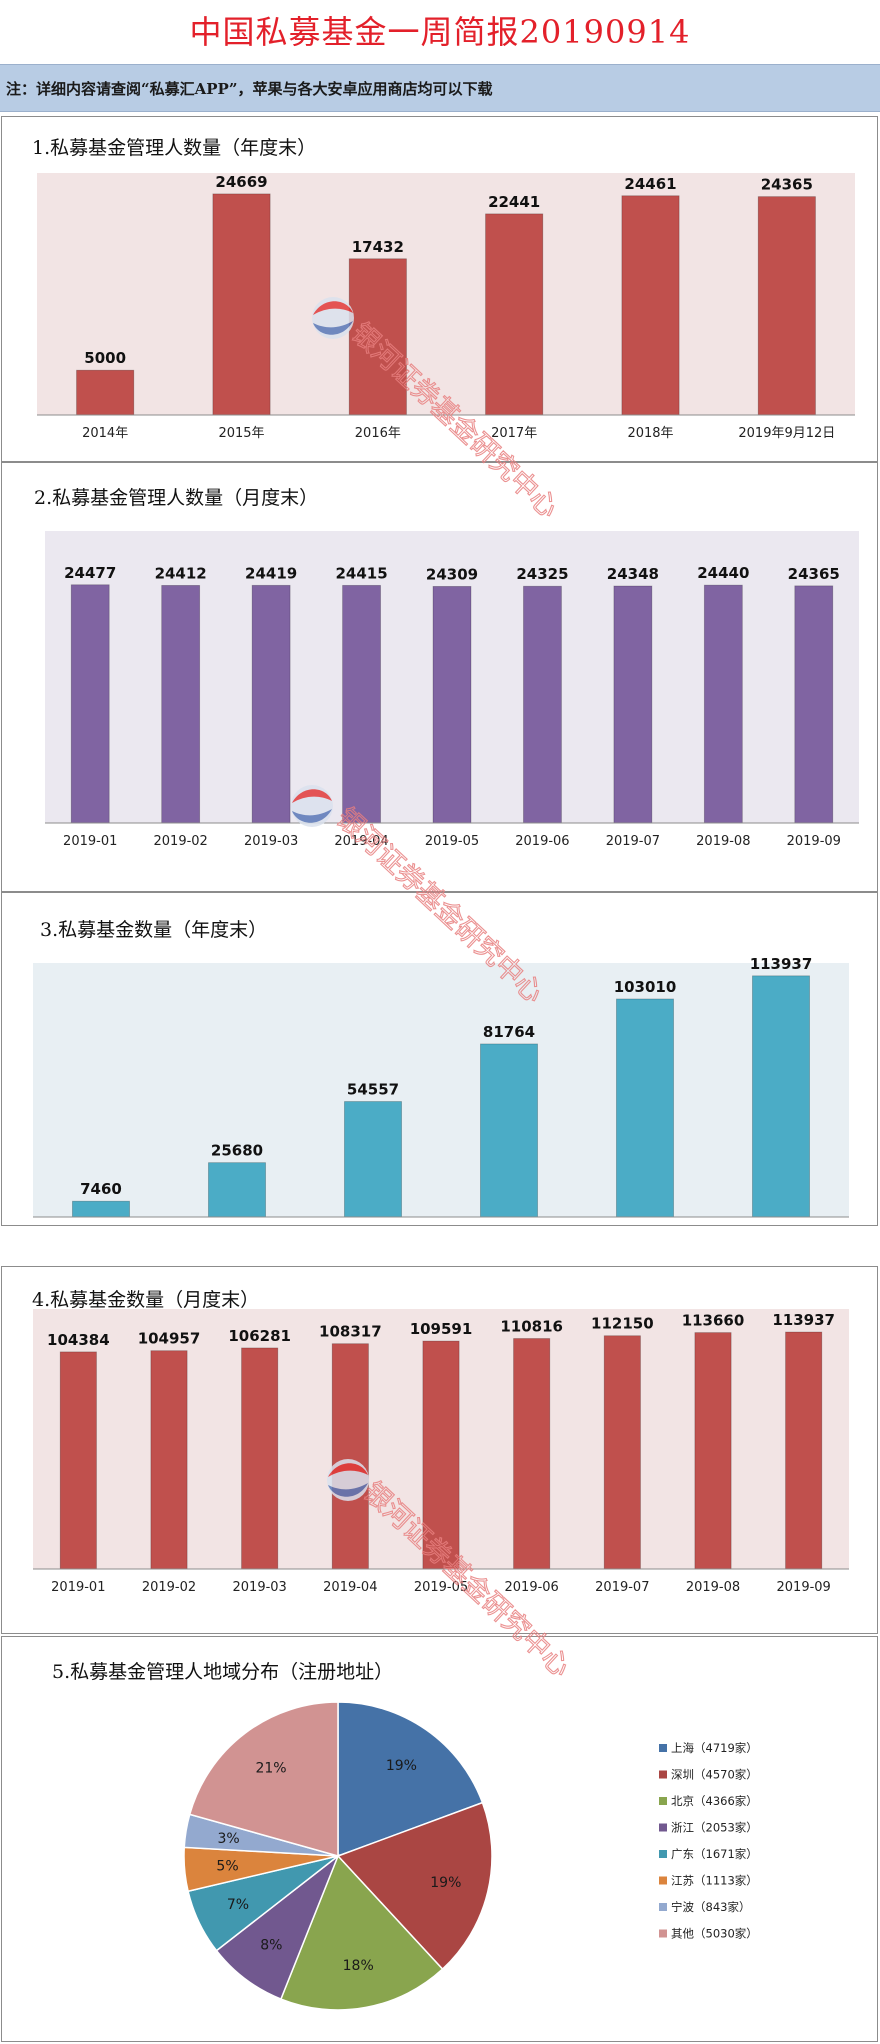 Image resolution: width=880 pixels, height=2044 pixels. What do you see at coordinates (271, 573) in the screenshot?
I see `data-label-2: 24419` at bounding box center [271, 573].